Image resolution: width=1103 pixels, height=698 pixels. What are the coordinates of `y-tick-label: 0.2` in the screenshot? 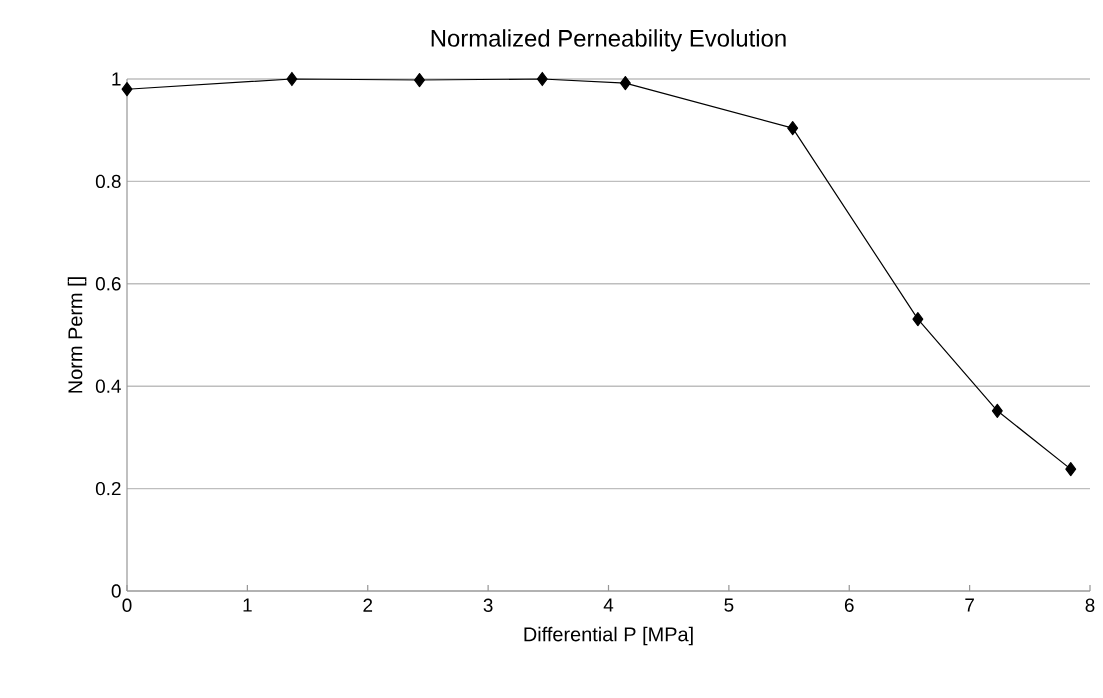 It's located at (108, 488).